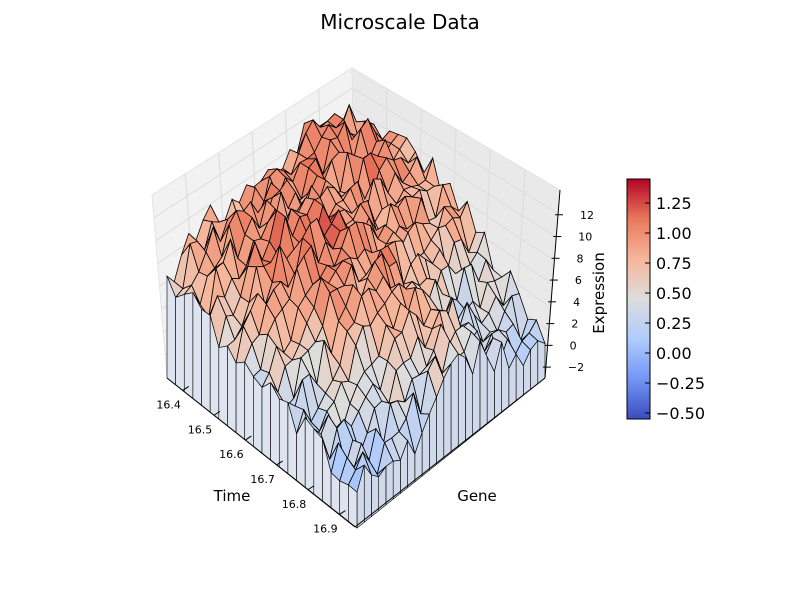  Describe the element at coordinates (168, 404) in the screenshot. I see `x-tick-label: 16.4` at that location.